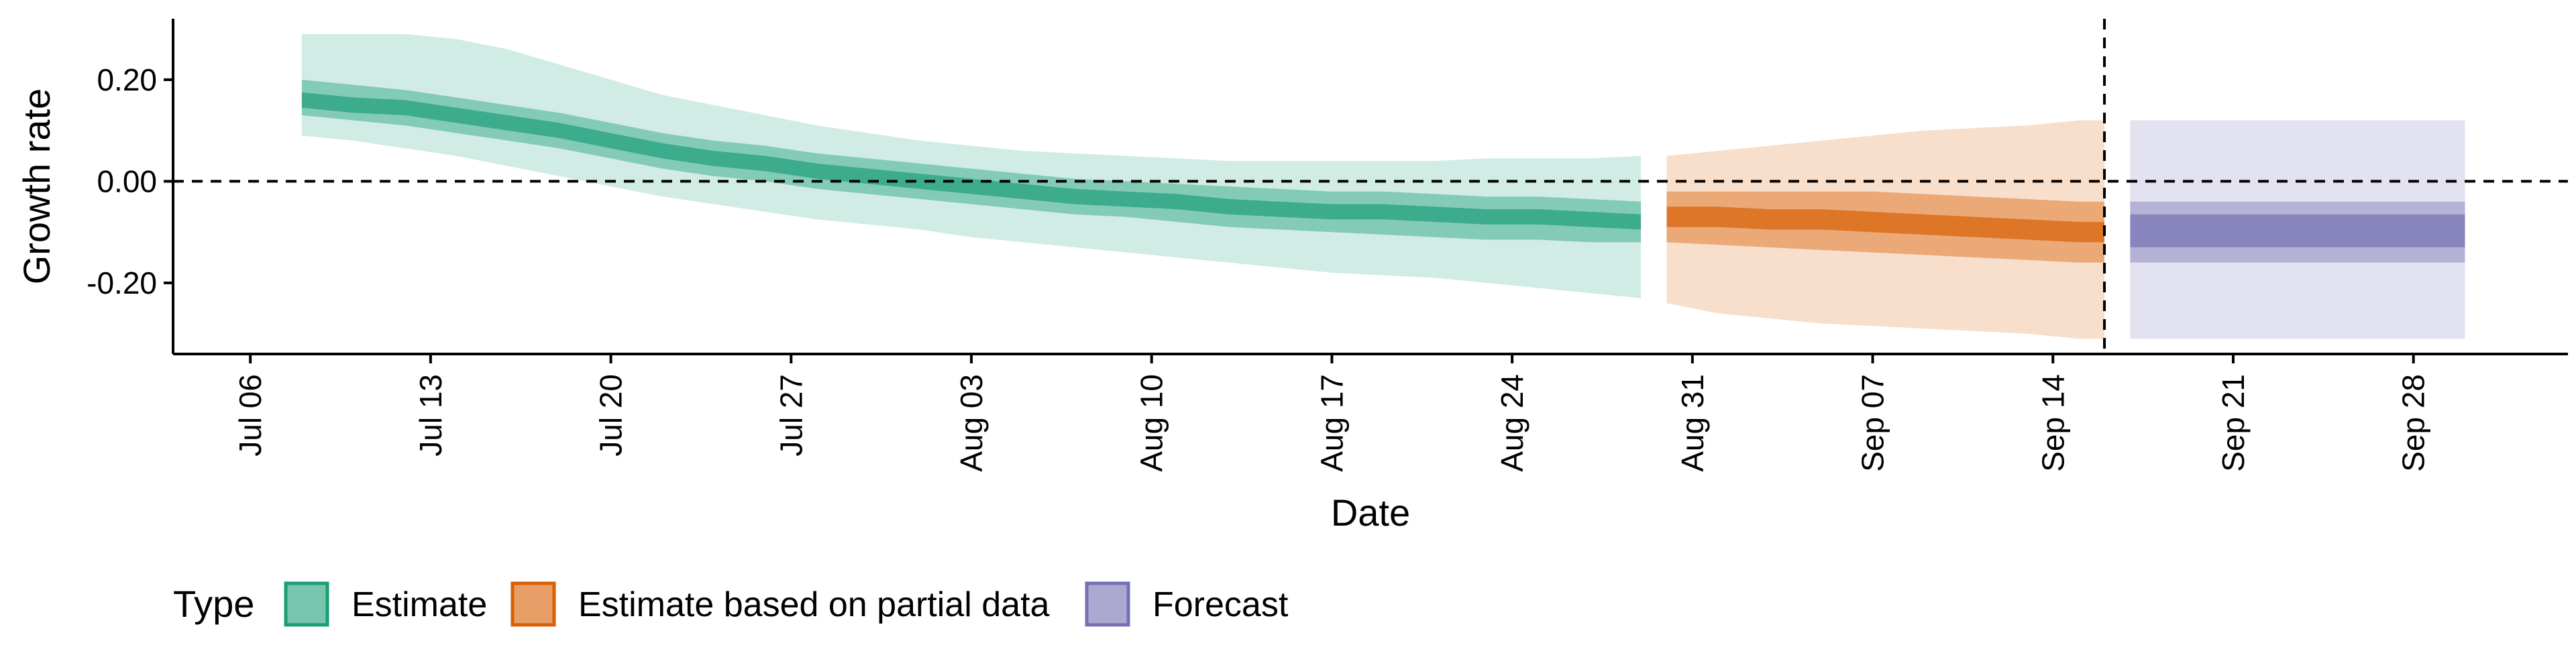 Image resolution: width=2576 pixels, height=647 pixels. What do you see at coordinates (127, 181) in the screenshot?
I see `y-tick-label: 0.00` at bounding box center [127, 181].